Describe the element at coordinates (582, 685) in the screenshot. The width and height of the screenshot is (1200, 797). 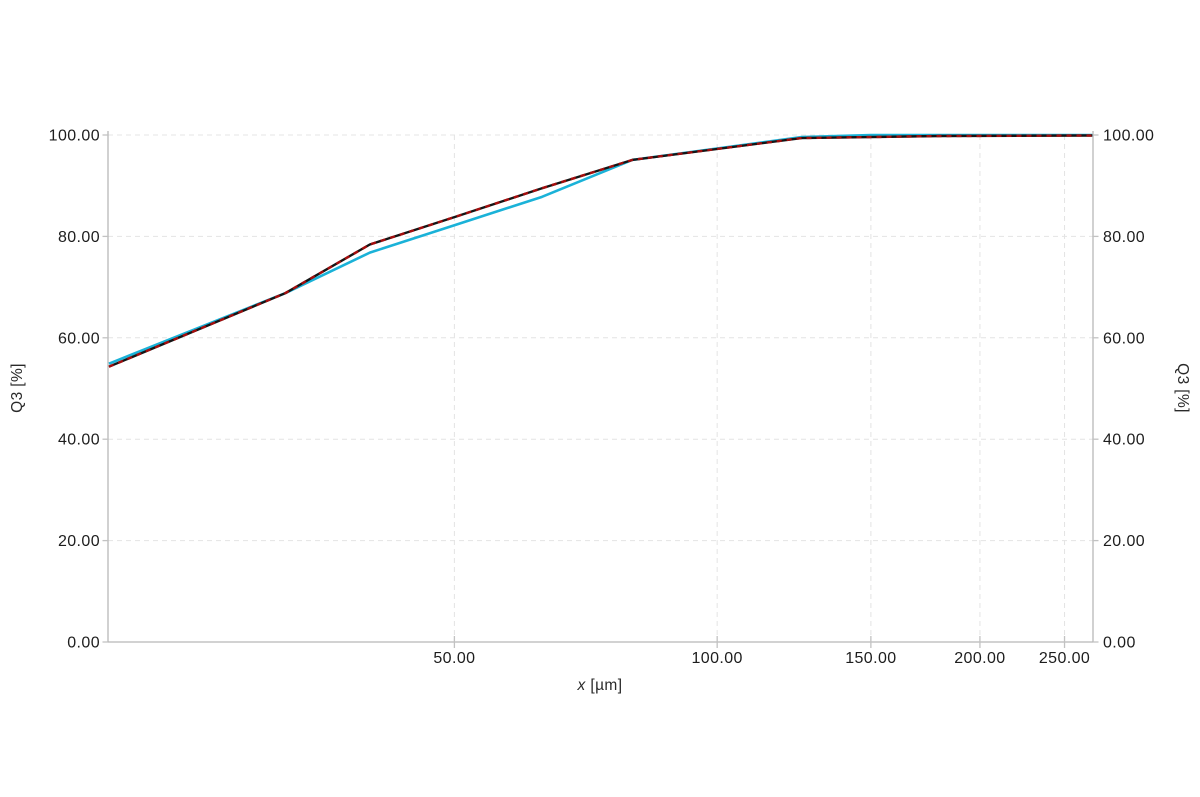
I see `x-axis-title-symbol: x` at that location.